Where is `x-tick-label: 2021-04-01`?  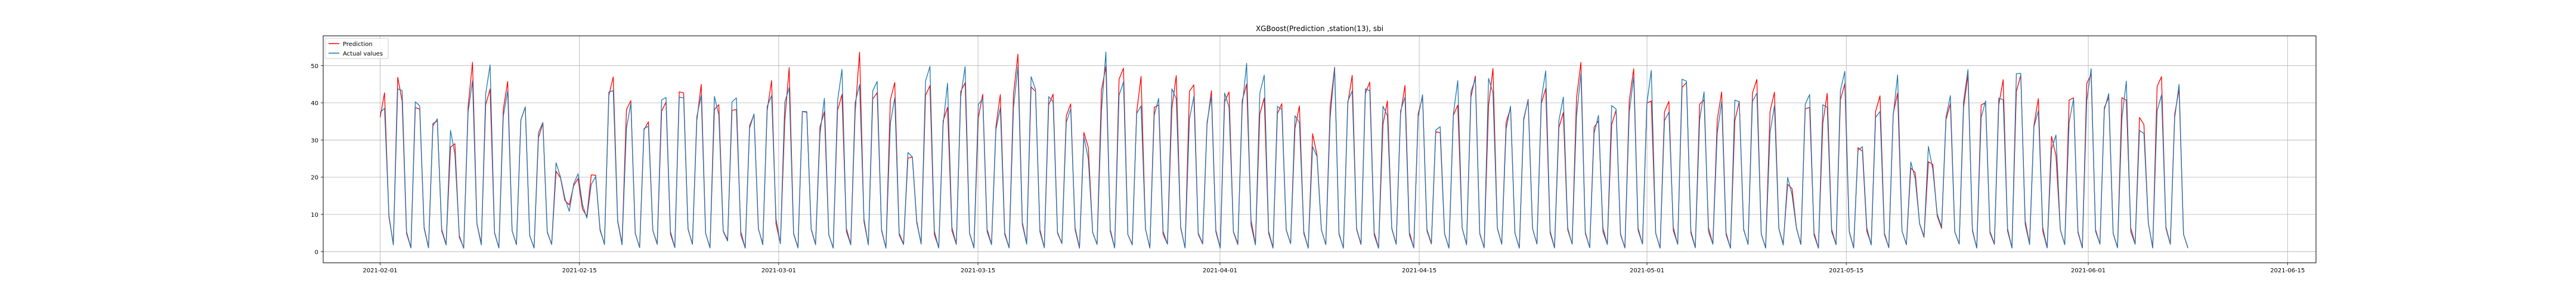
x-tick-label: 2021-04-01 is located at coordinates (1220, 271).